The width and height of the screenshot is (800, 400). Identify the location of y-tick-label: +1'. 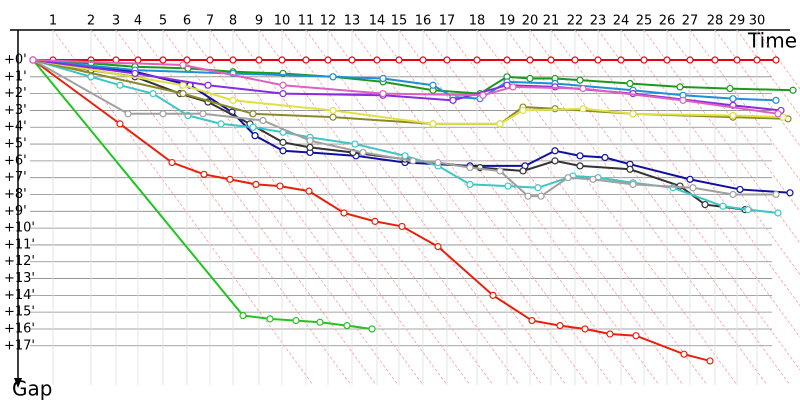
(15, 76).